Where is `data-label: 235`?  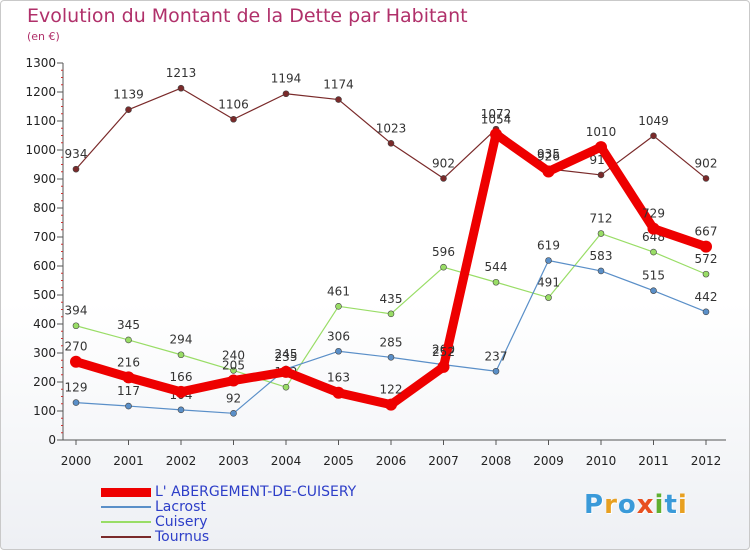
data-label: 235 is located at coordinates (286, 357).